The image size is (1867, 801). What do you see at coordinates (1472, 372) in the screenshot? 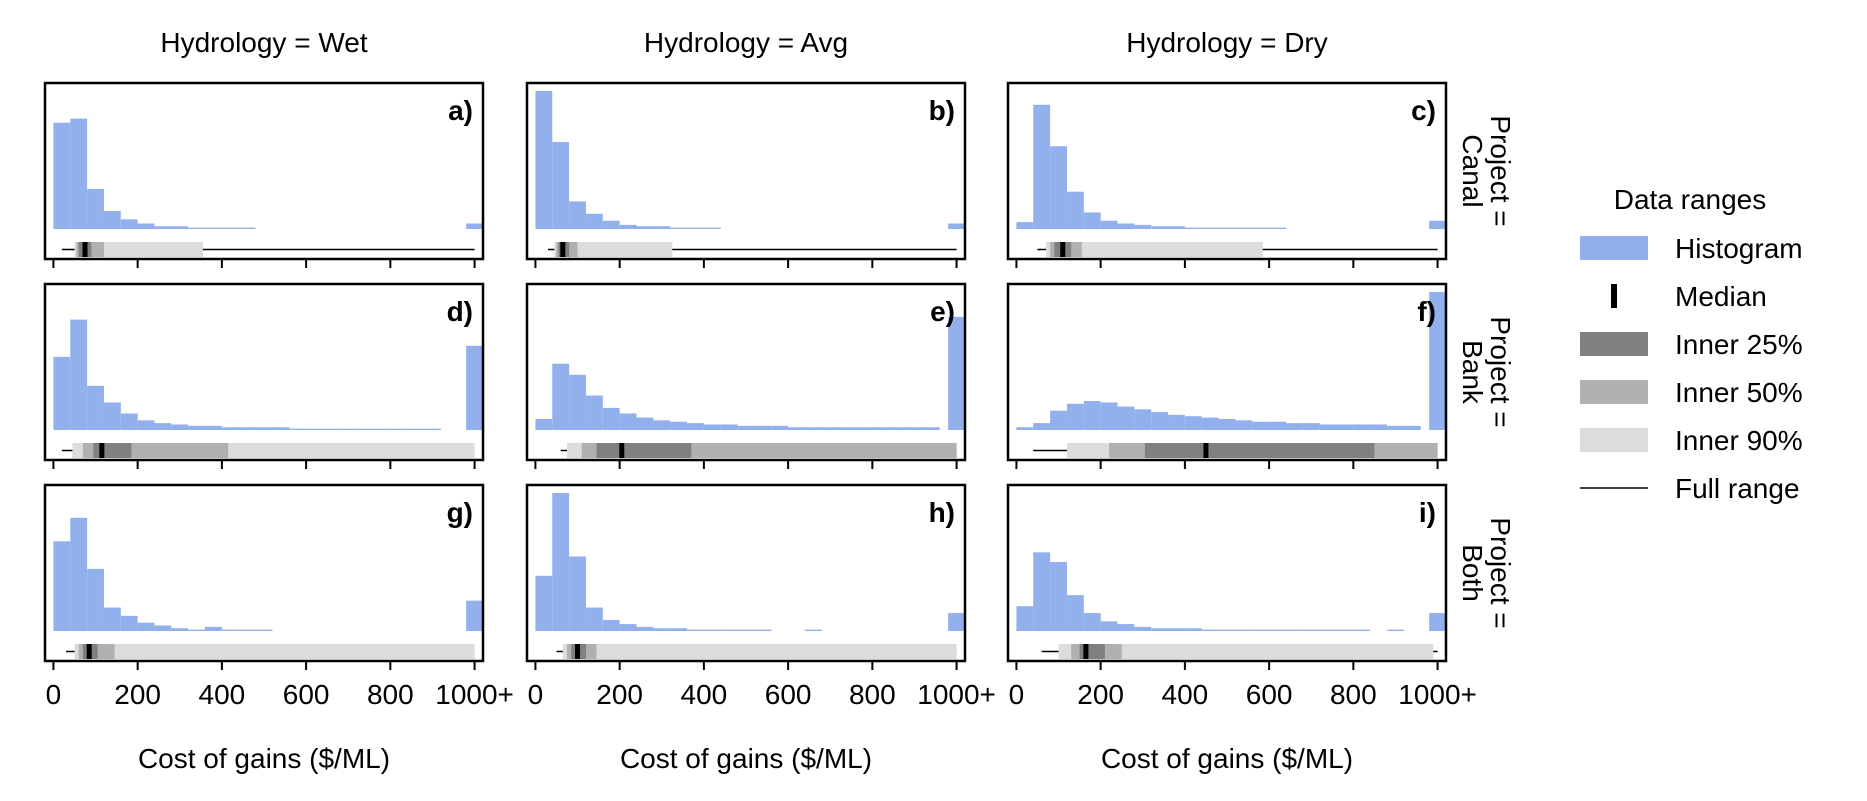
I see `row-title-line: Bank` at bounding box center [1472, 372].